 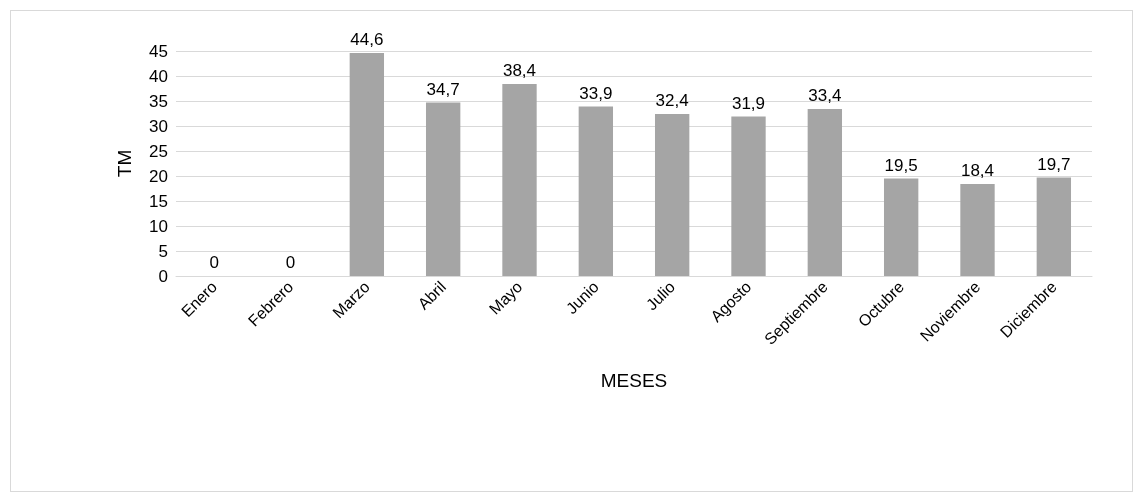 I want to click on data-label: 33,4, so click(x=825, y=95).